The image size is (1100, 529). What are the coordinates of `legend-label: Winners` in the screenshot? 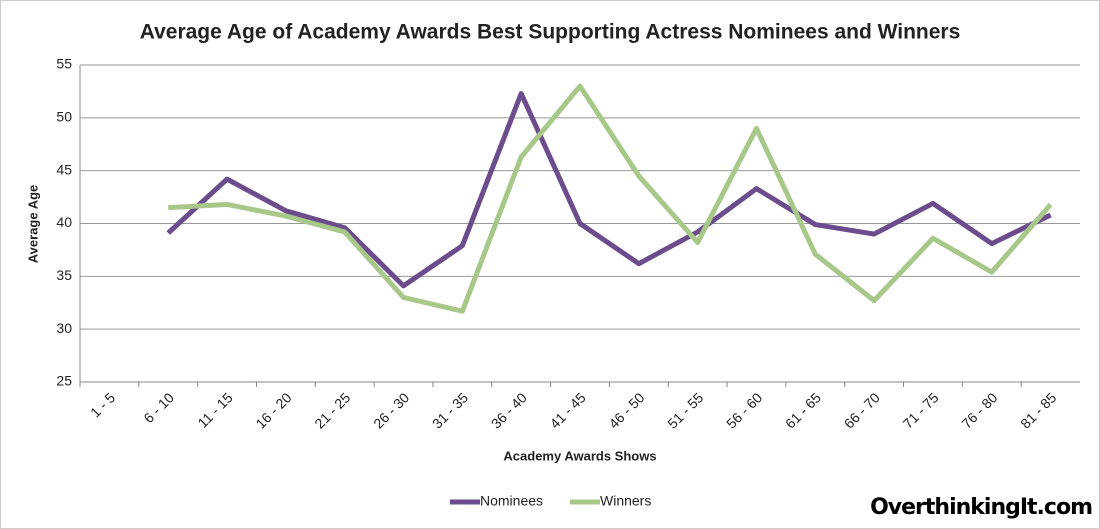 It's located at (625, 501).